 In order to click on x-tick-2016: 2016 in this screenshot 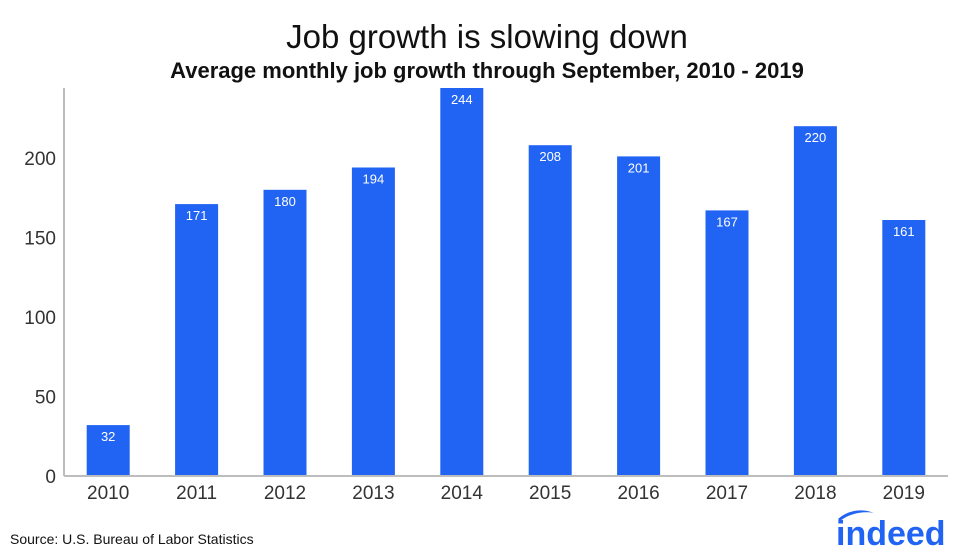, I will do `click(638, 493)`.